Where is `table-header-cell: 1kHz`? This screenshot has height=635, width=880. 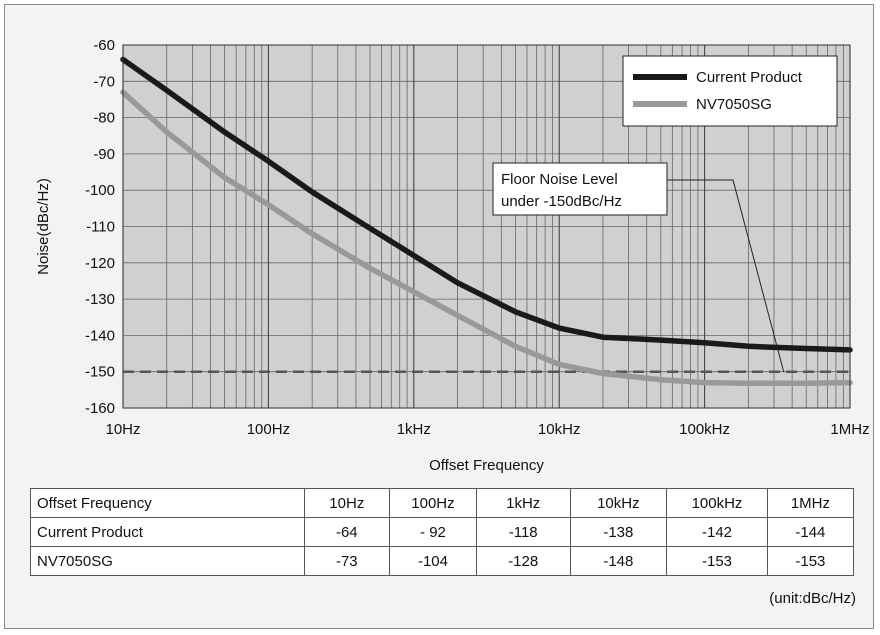 table-header-cell: 1kHz is located at coordinates (523, 503).